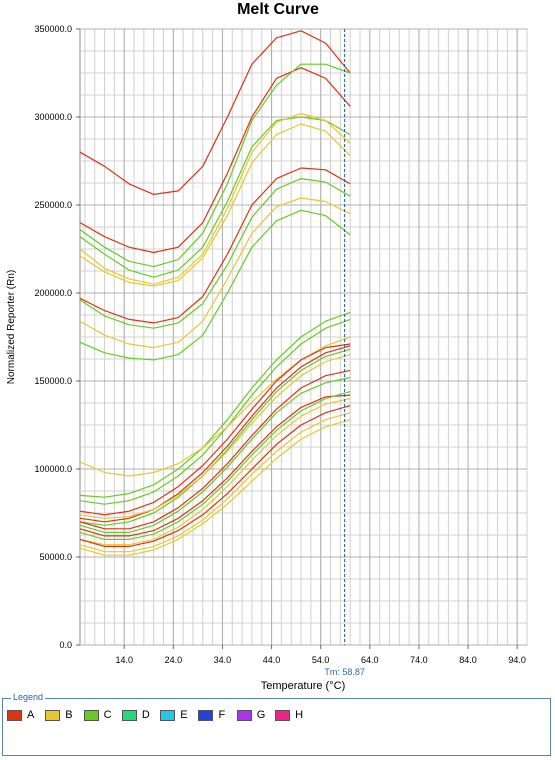  I want to click on legend-item: C, so click(102, 715).